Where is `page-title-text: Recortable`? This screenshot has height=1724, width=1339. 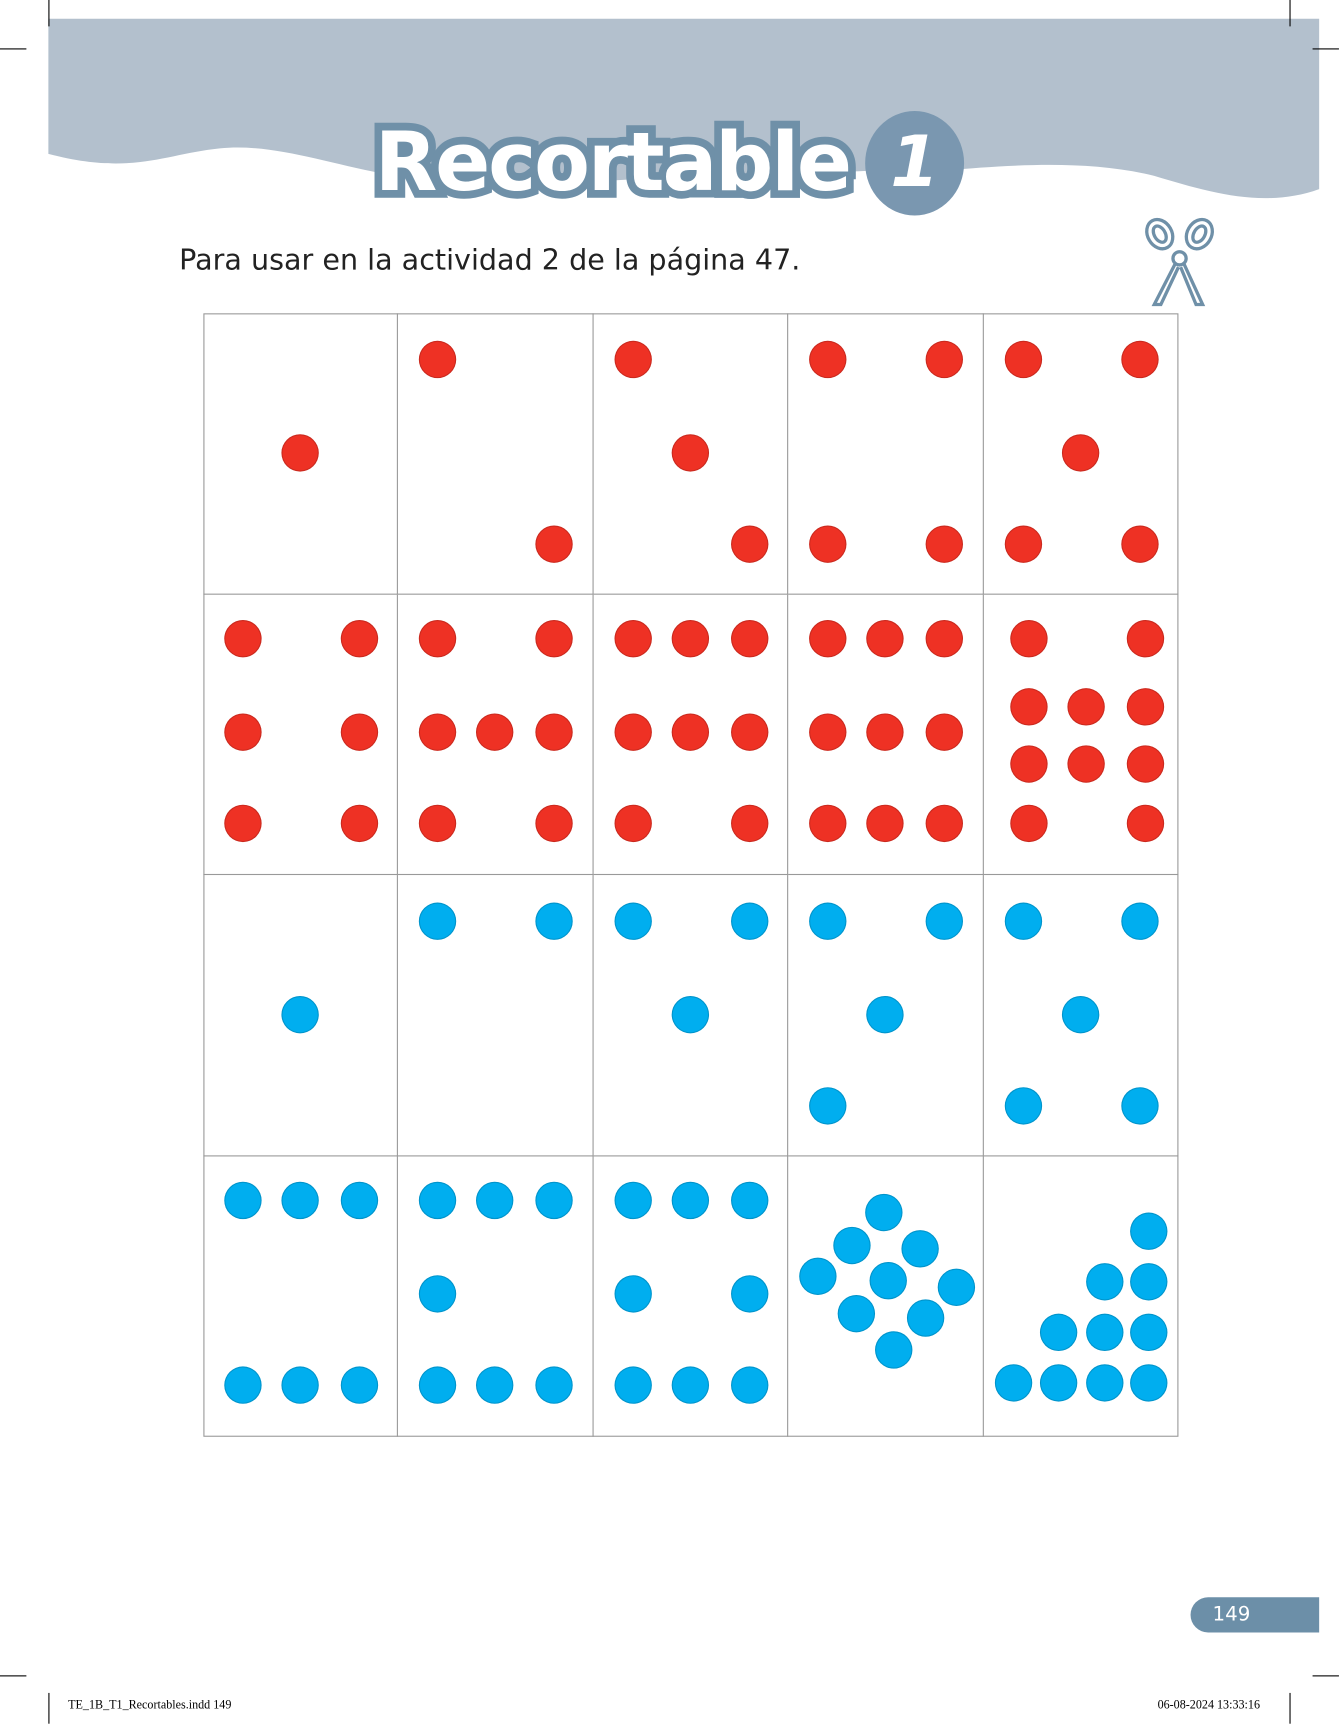
page-title-text: Recortable is located at coordinates (613, 163).